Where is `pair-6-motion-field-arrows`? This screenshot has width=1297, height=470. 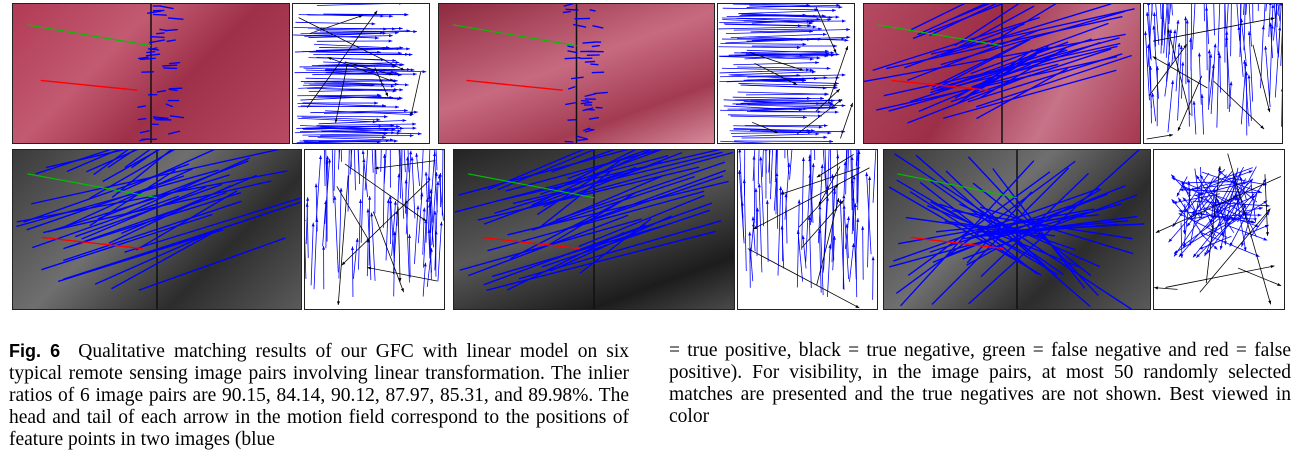
pair-6-motion-field-arrows is located at coordinates (1218, 229).